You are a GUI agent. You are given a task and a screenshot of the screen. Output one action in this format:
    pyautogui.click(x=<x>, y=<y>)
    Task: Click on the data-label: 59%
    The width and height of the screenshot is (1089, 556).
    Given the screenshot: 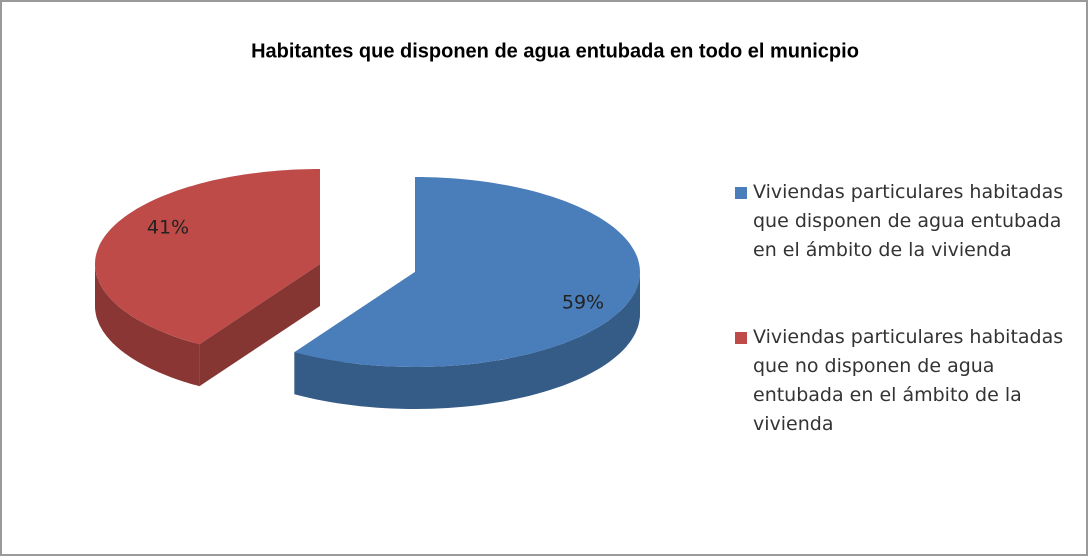 What is the action you would take?
    pyautogui.click(x=583, y=303)
    